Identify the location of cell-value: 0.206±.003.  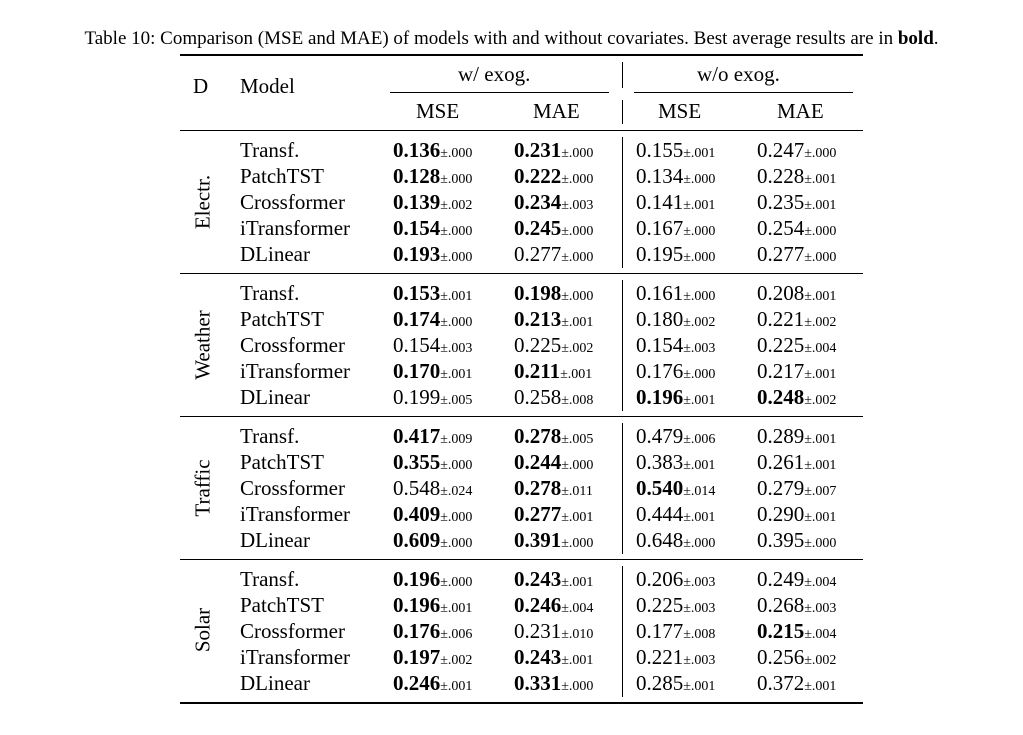
(676, 579).